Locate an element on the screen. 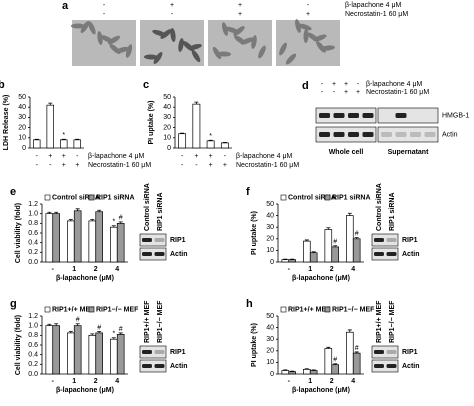  panel-label: g is located at coordinates (13, 304).